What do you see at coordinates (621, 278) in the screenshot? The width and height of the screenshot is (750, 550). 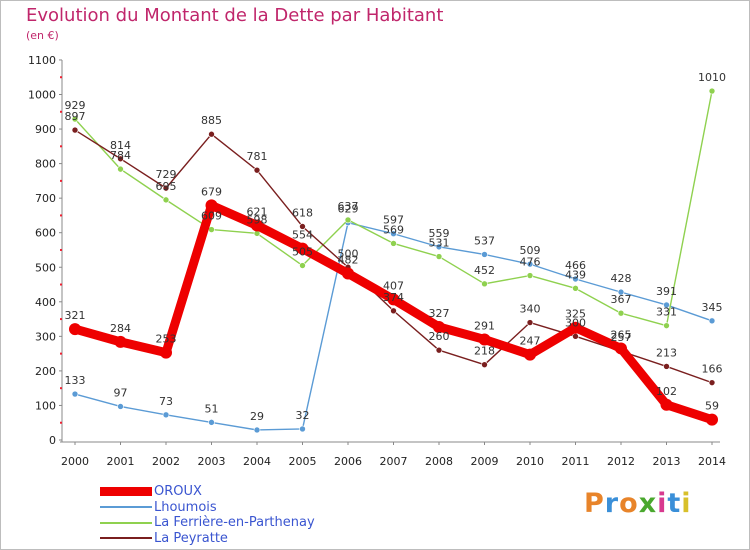 I see `data-label: 428` at bounding box center [621, 278].